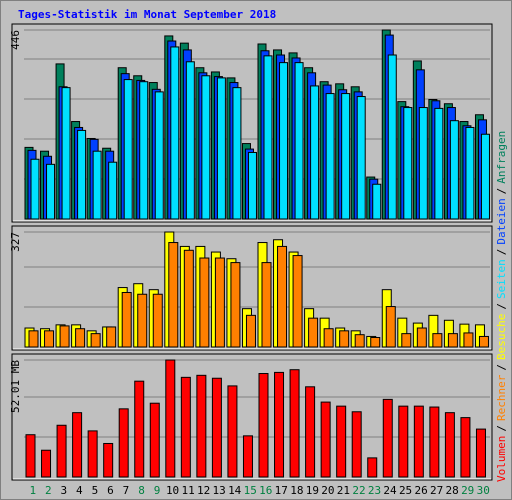 This screenshot has width=512, height=500. Describe the element at coordinates (343, 490) in the screenshot. I see `x-tick-label: 21` at that location.